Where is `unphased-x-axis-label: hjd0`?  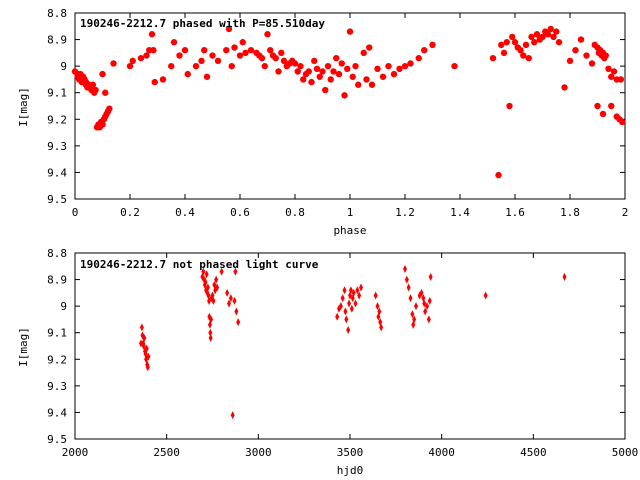
unphased-x-axis-label: hjd0 is located at coordinates (350, 470).